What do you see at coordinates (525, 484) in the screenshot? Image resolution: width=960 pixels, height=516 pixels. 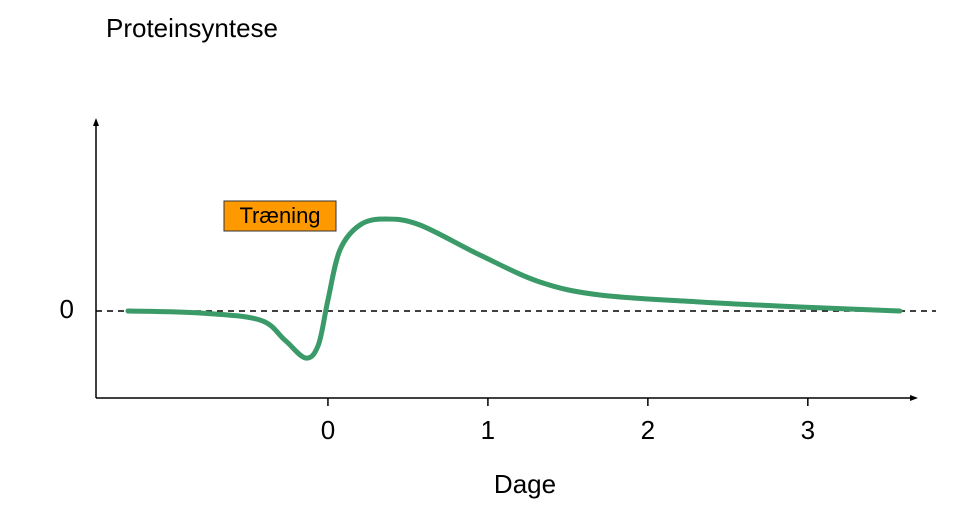 I see `x-axis-label: Dage` at bounding box center [525, 484].